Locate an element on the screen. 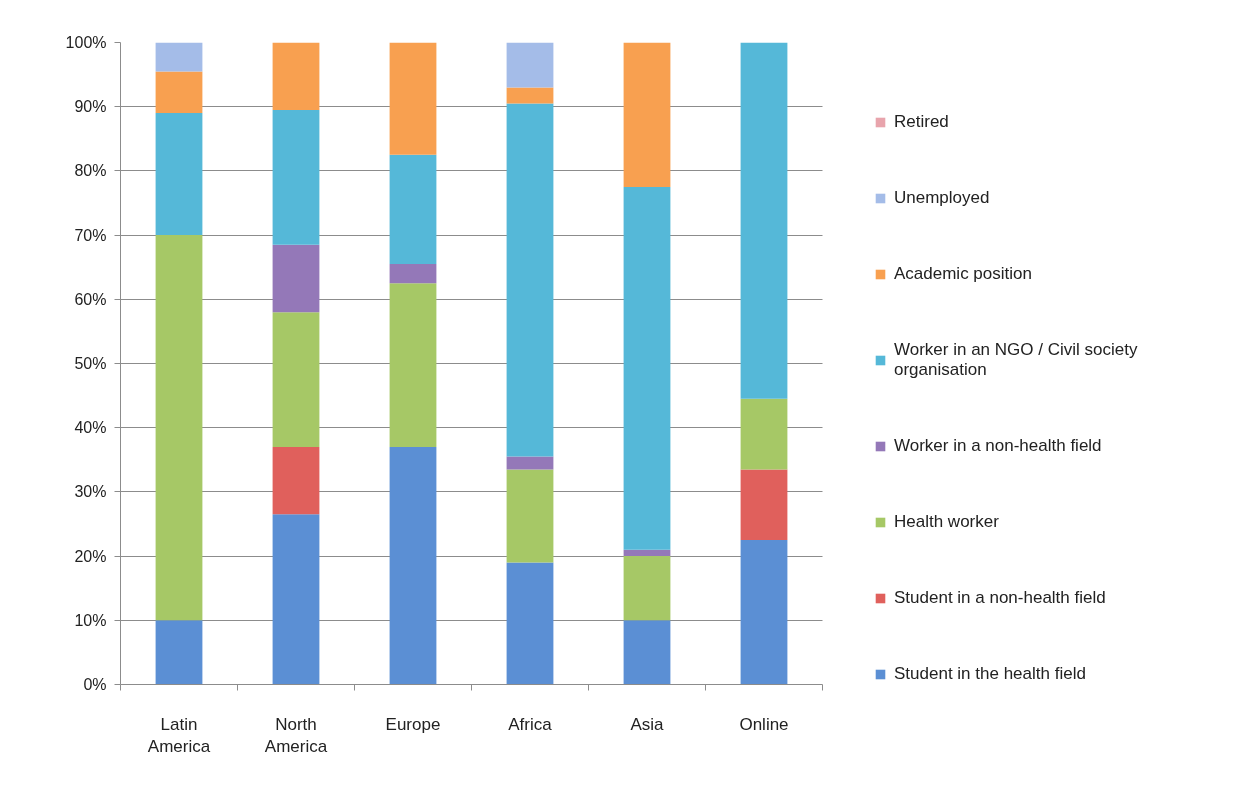  y-tick-label: 80% is located at coordinates (90, 171).